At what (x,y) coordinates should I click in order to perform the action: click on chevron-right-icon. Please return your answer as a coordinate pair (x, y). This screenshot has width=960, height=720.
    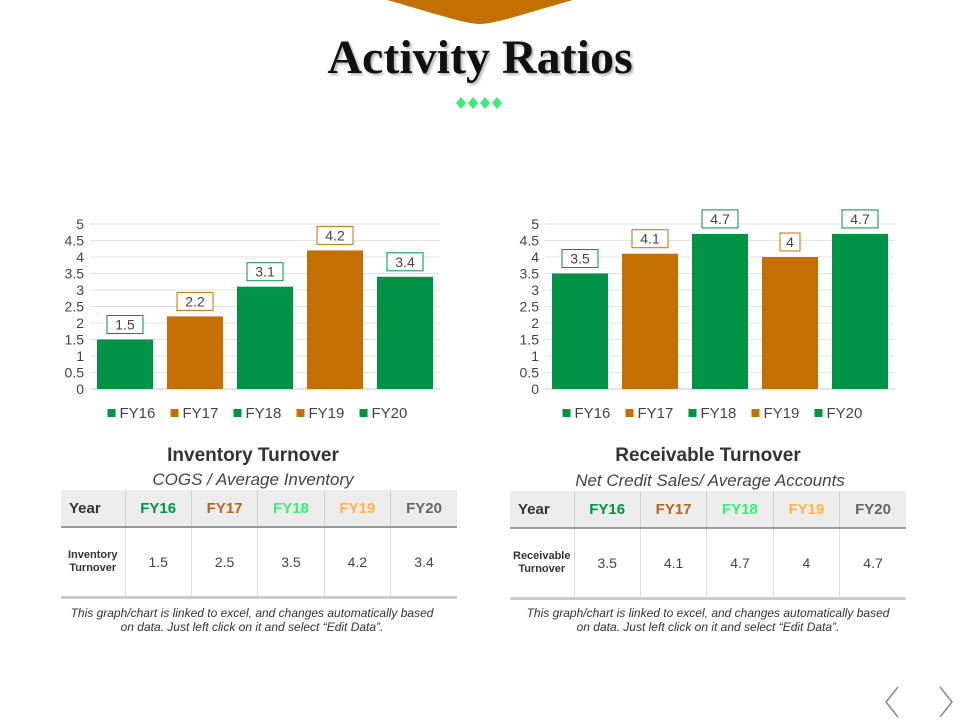
    Looking at the image, I should click on (945, 702).